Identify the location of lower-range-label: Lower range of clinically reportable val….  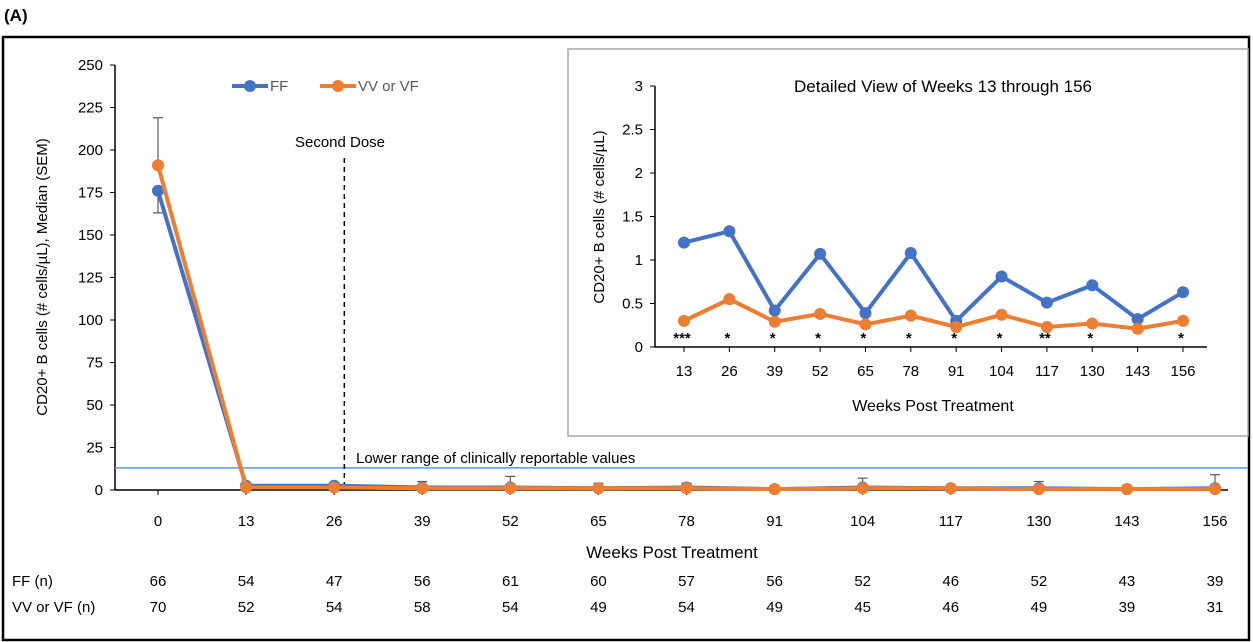
(495, 458).